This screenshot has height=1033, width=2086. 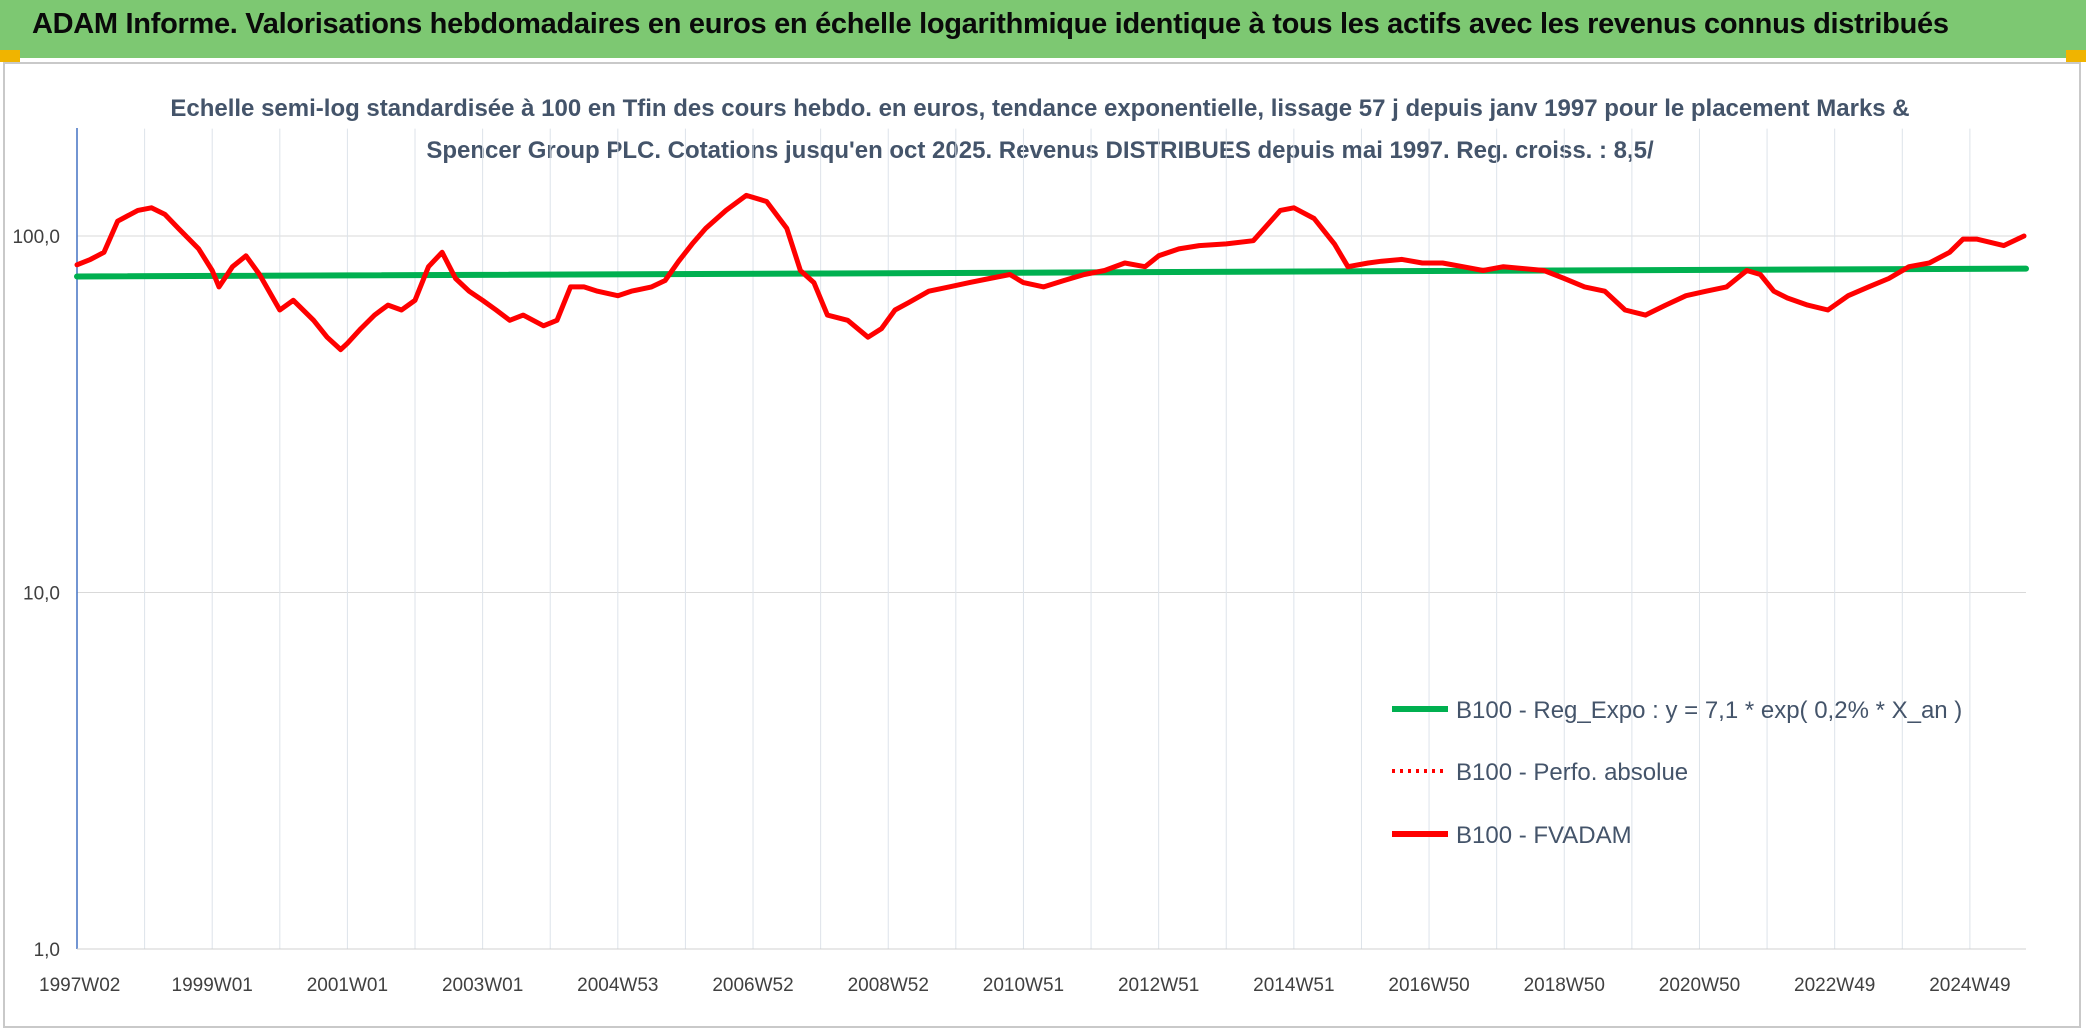 I want to click on x-tick-label: 2022W49, so click(x=1834, y=985).